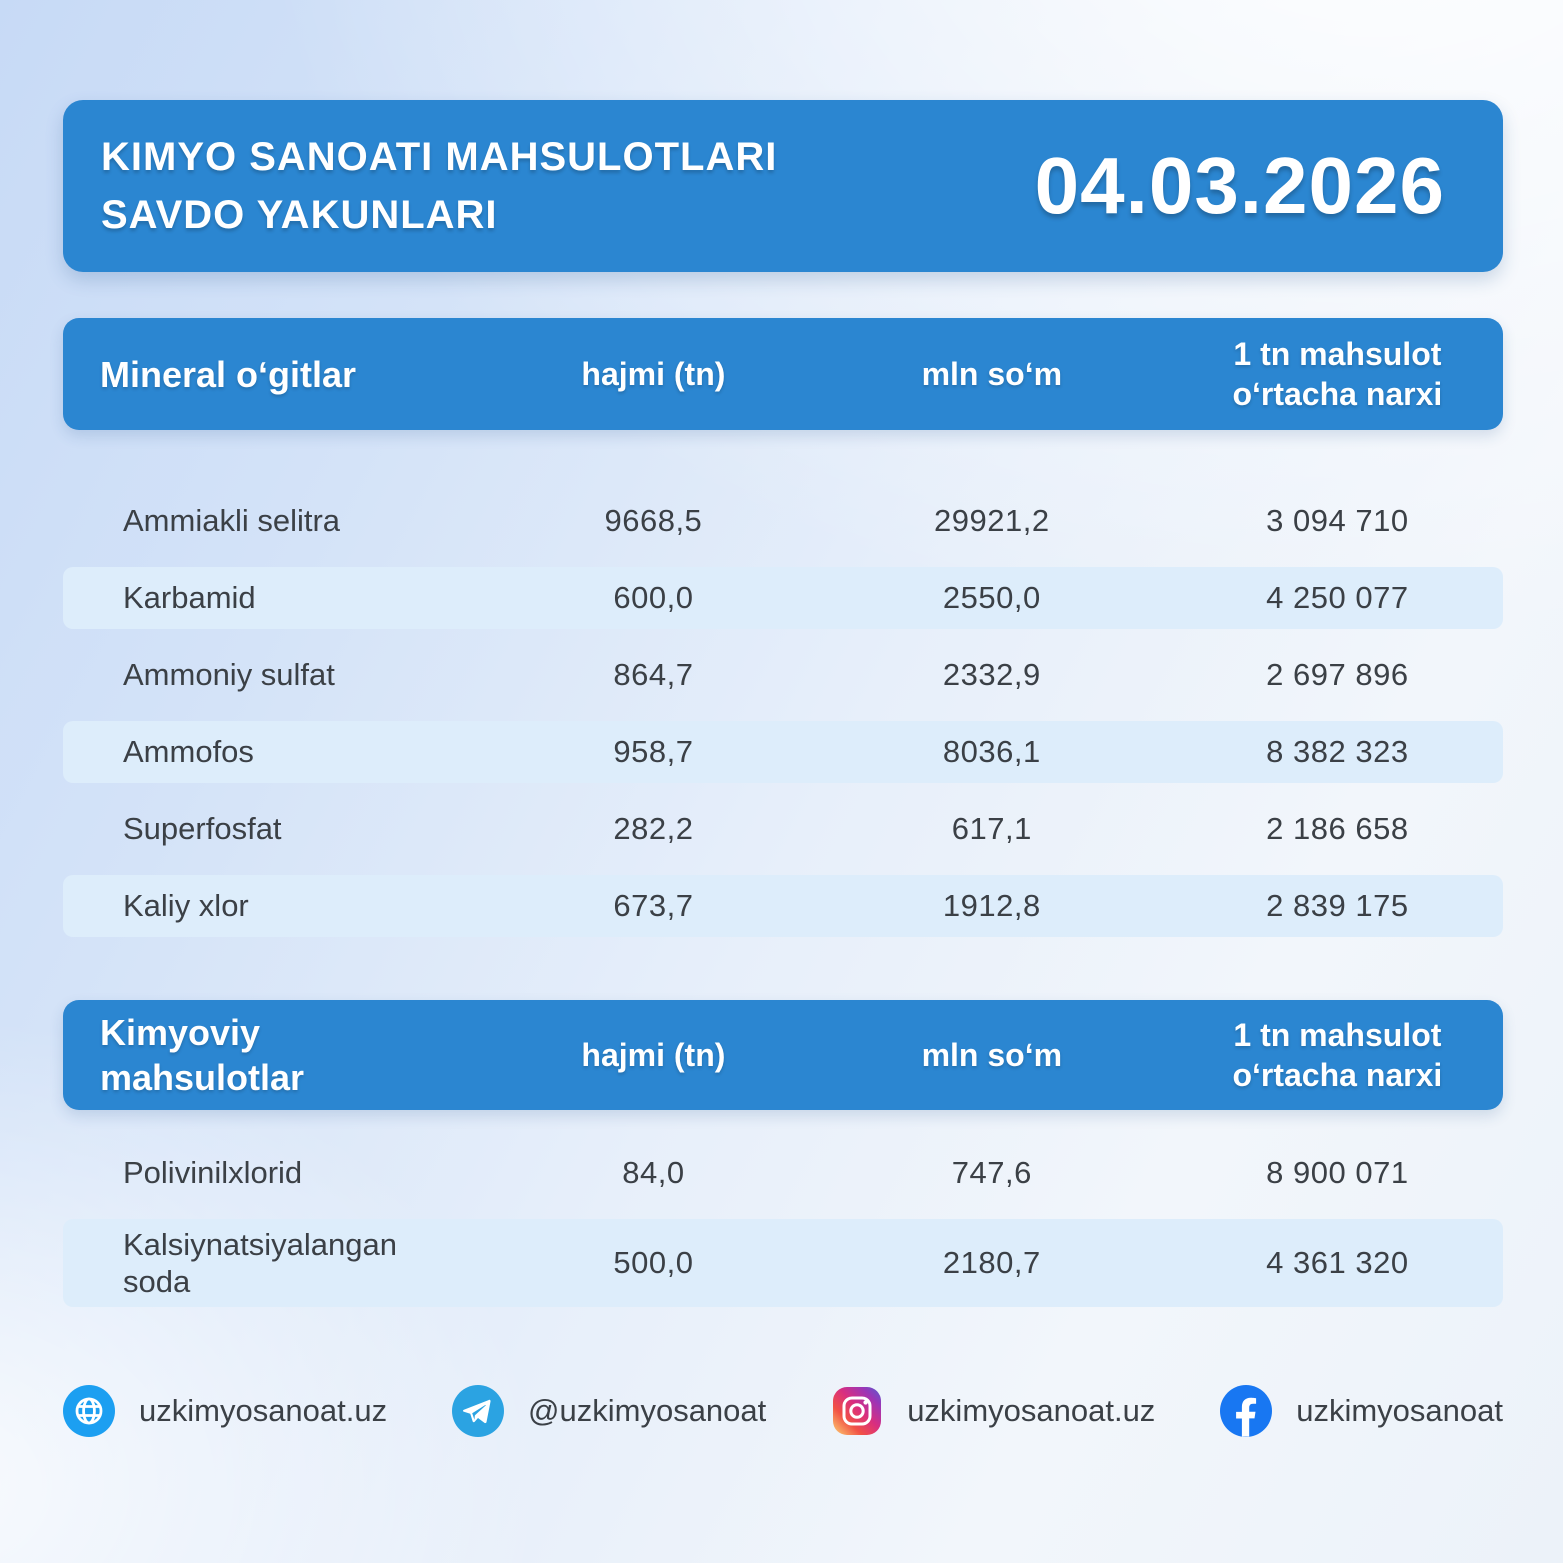 Image resolution: width=1563 pixels, height=1563 pixels. What do you see at coordinates (260, 1262) in the screenshot?
I see `product-name-cell: Kalsiynatsiyalangan soda` at bounding box center [260, 1262].